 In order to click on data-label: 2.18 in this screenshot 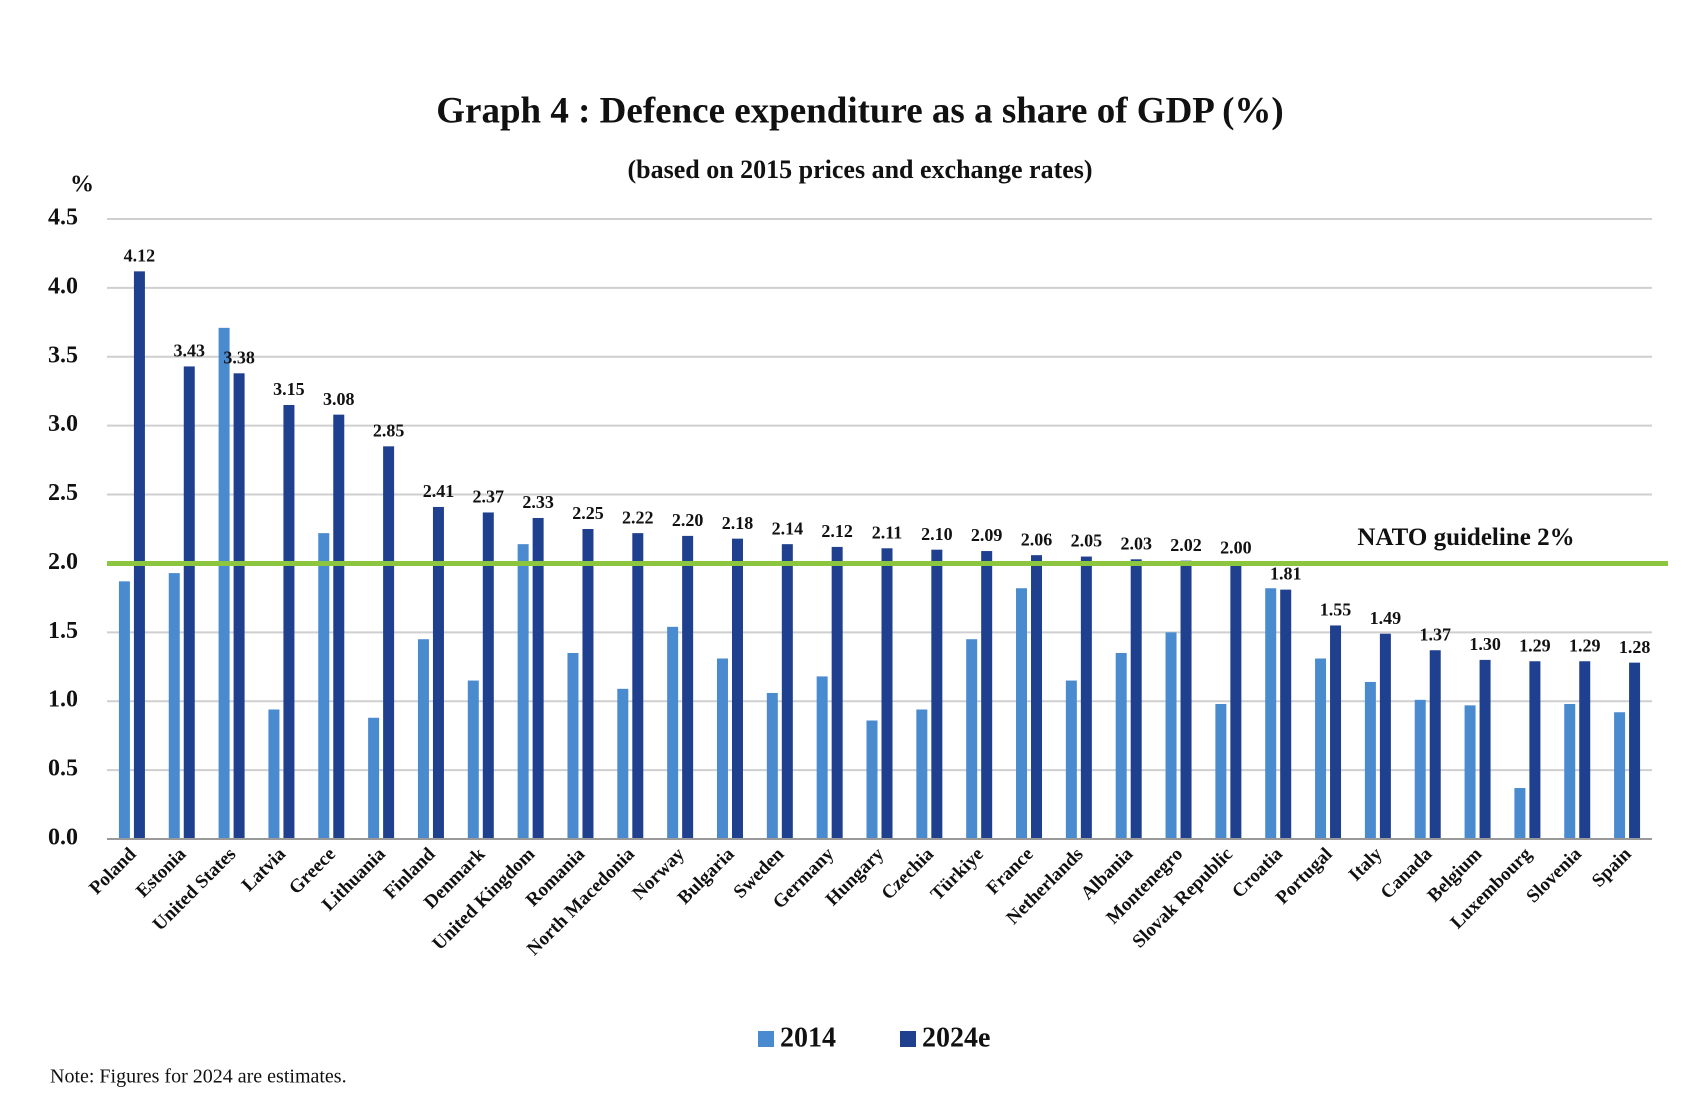, I will do `click(738, 523)`.